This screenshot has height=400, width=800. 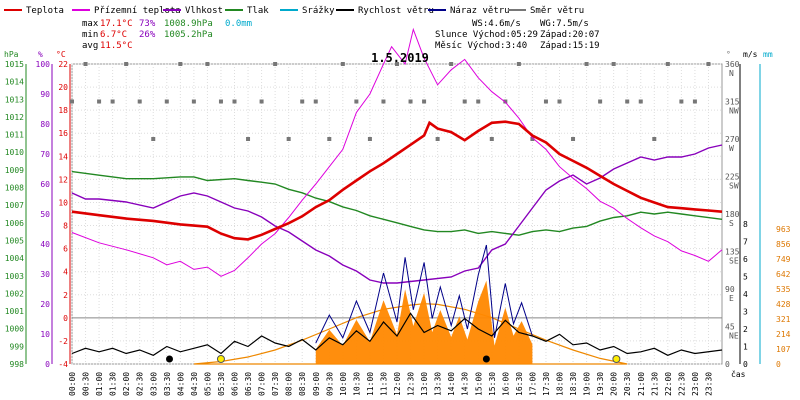 What do you see at coordinates (147, 24) in the screenshot?
I see `stat-max-hum: 73%` at bounding box center [147, 24].